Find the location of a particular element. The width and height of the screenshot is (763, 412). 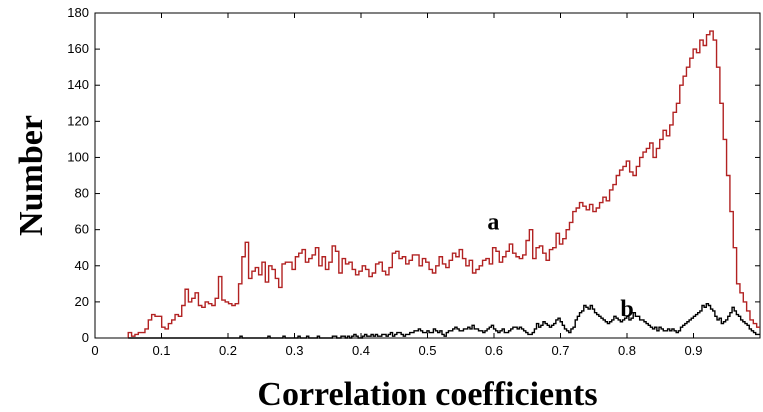

y-tick-label: 100 is located at coordinates (78, 156).